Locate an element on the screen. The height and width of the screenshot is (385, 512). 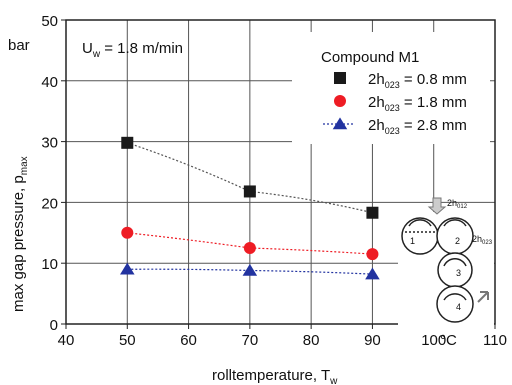
roll-3-rotation-icon is located at coordinates (455, 262).